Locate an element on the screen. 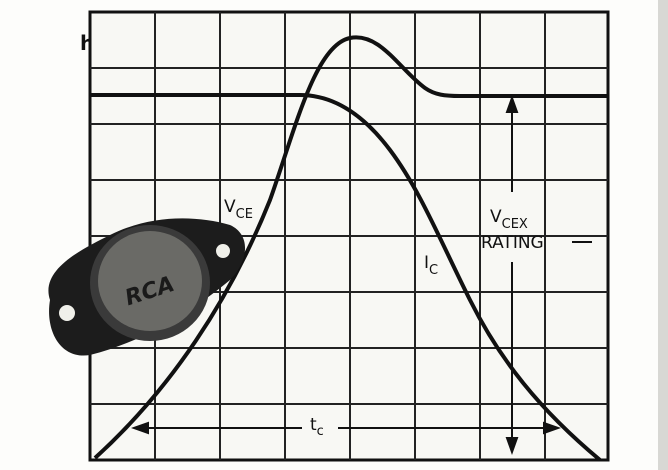 This screenshot has width=668, height=470. tc-label: tc is located at coordinates (317, 427).